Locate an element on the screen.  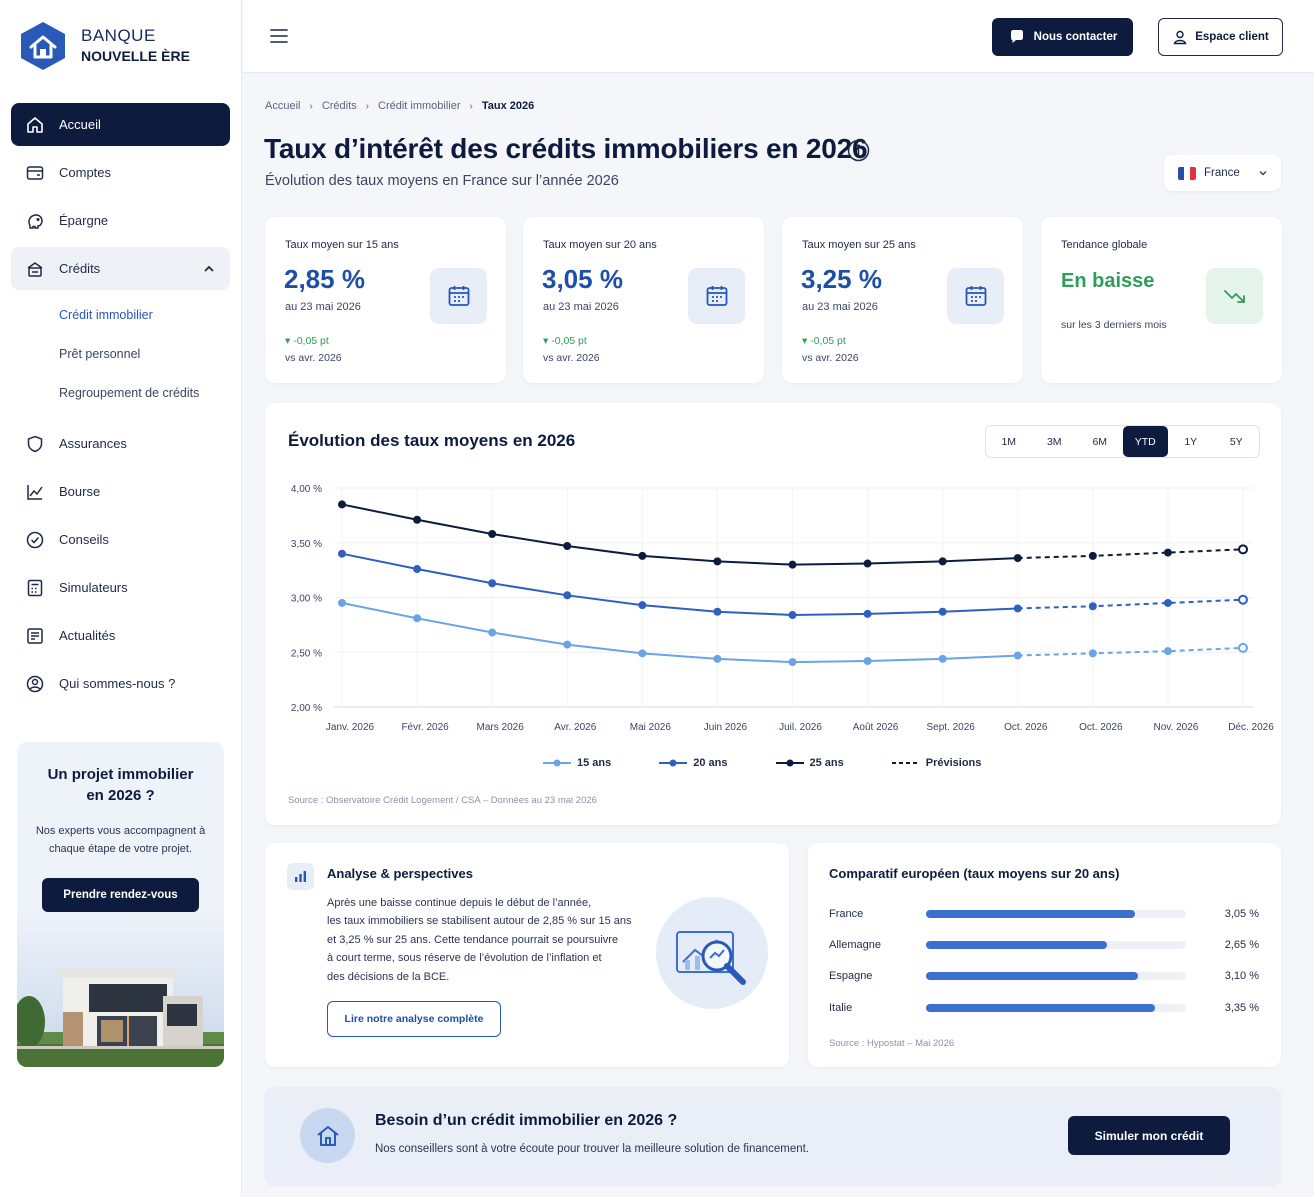
shield-icon is located at coordinates (35, 443).